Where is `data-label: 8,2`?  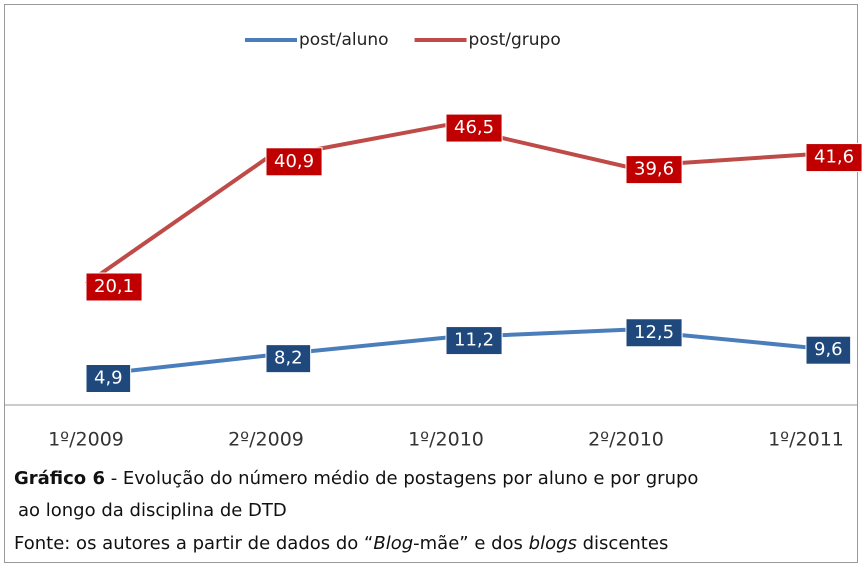
data-label: 8,2 is located at coordinates (288, 358).